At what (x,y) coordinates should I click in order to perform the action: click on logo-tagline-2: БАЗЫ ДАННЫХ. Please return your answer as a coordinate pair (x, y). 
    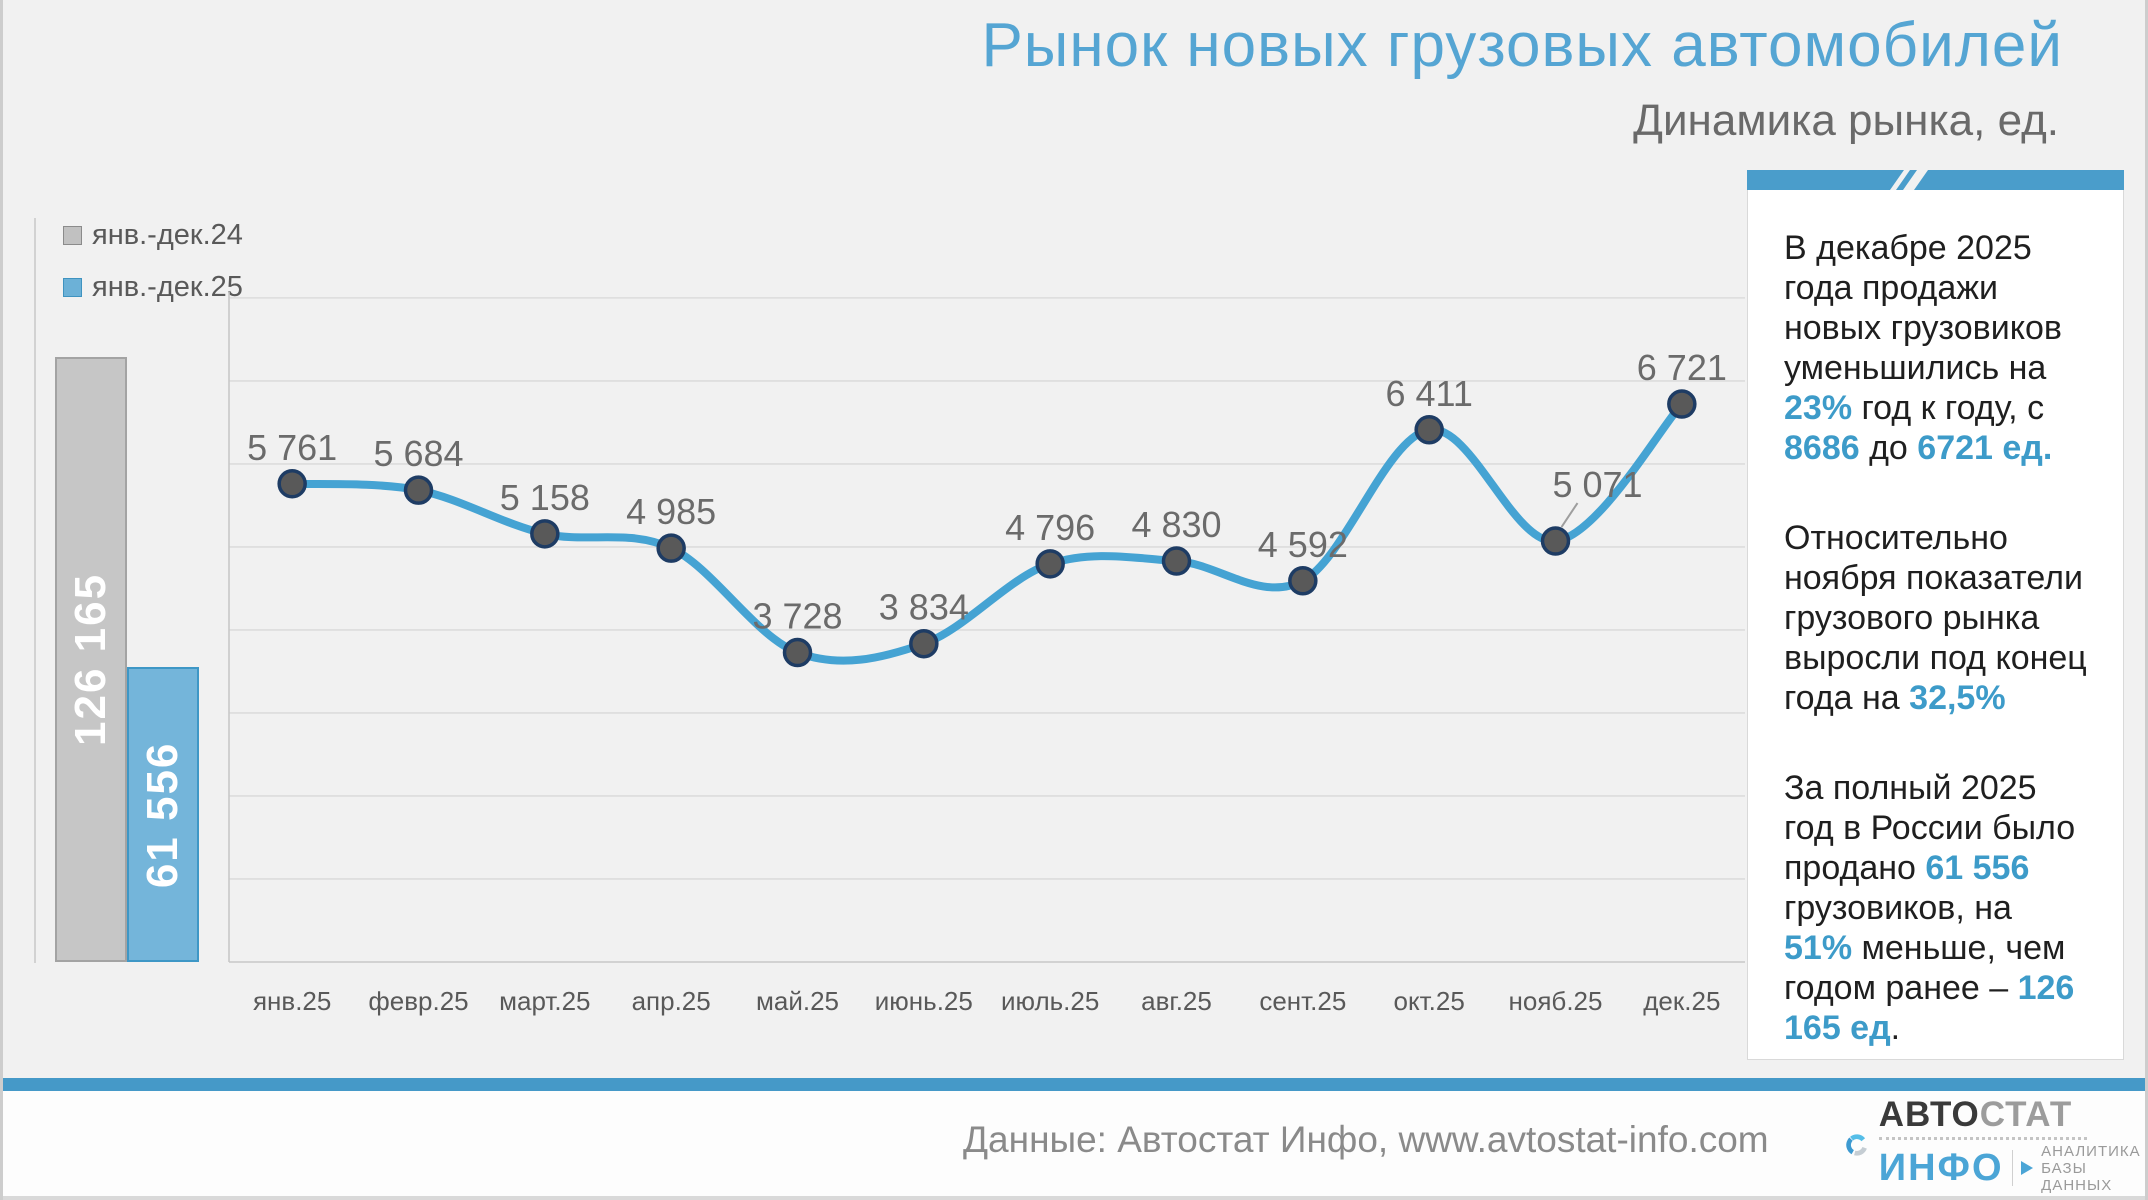
    Looking at the image, I should click on (2077, 1176).